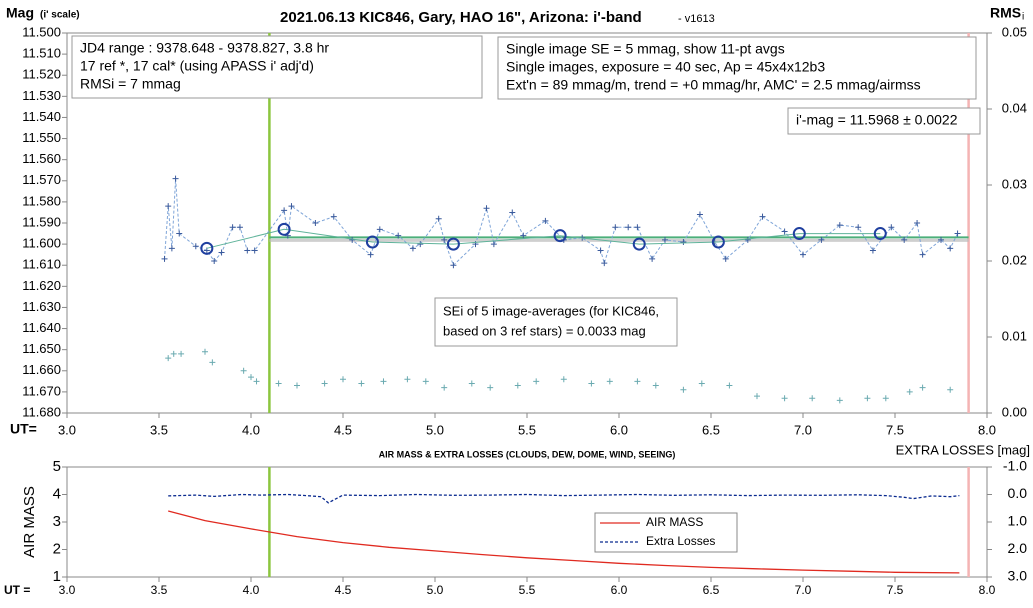  I want to click on y2-tick-label: 0.0, so click(1018, 493).